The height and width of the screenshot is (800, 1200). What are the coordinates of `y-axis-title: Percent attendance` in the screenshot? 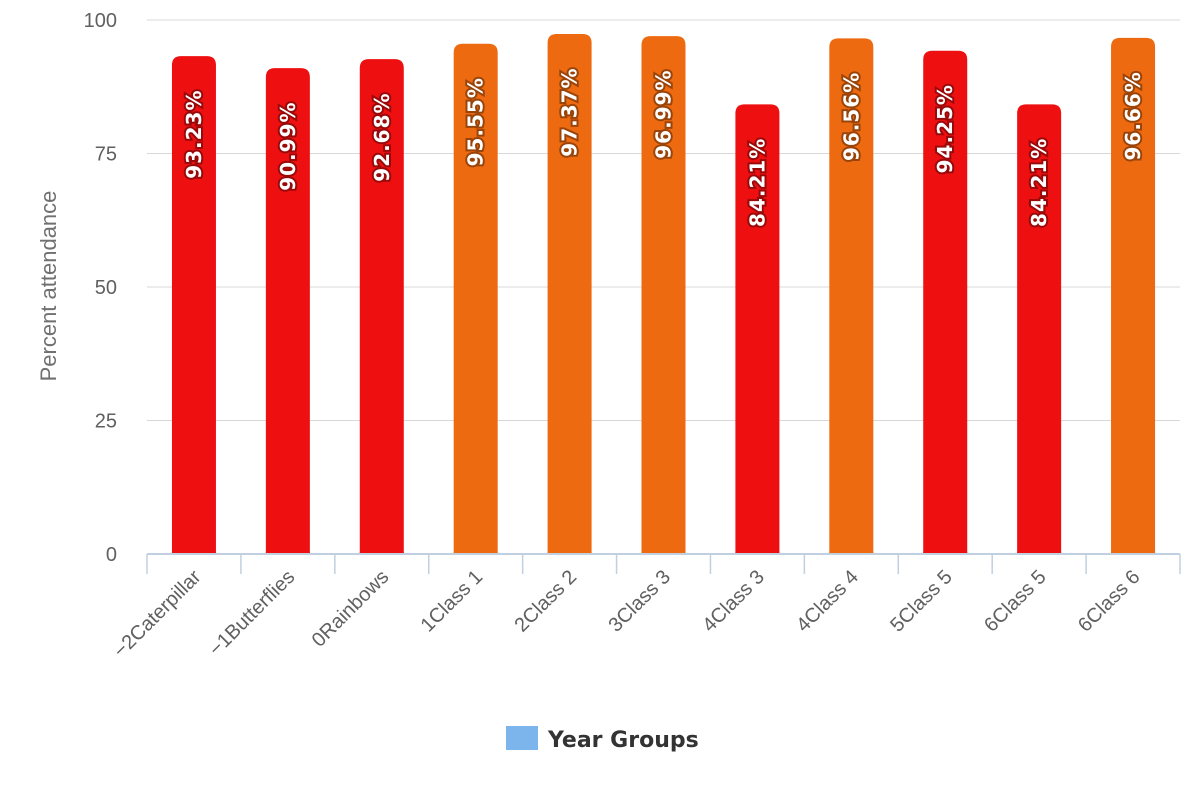 It's located at (48, 286).